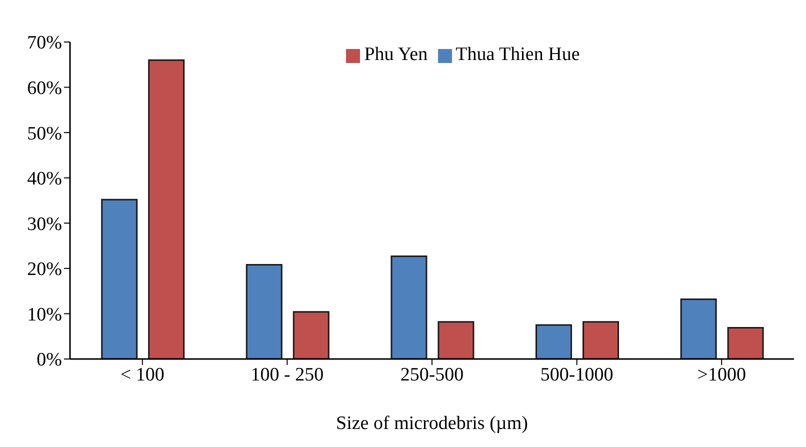 The height and width of the screenshot is (447, 806). What do you see at coordinates (44, 89) in the screenshot?
I see `y-tick-label: 60%` at bounding box center [44, 89].